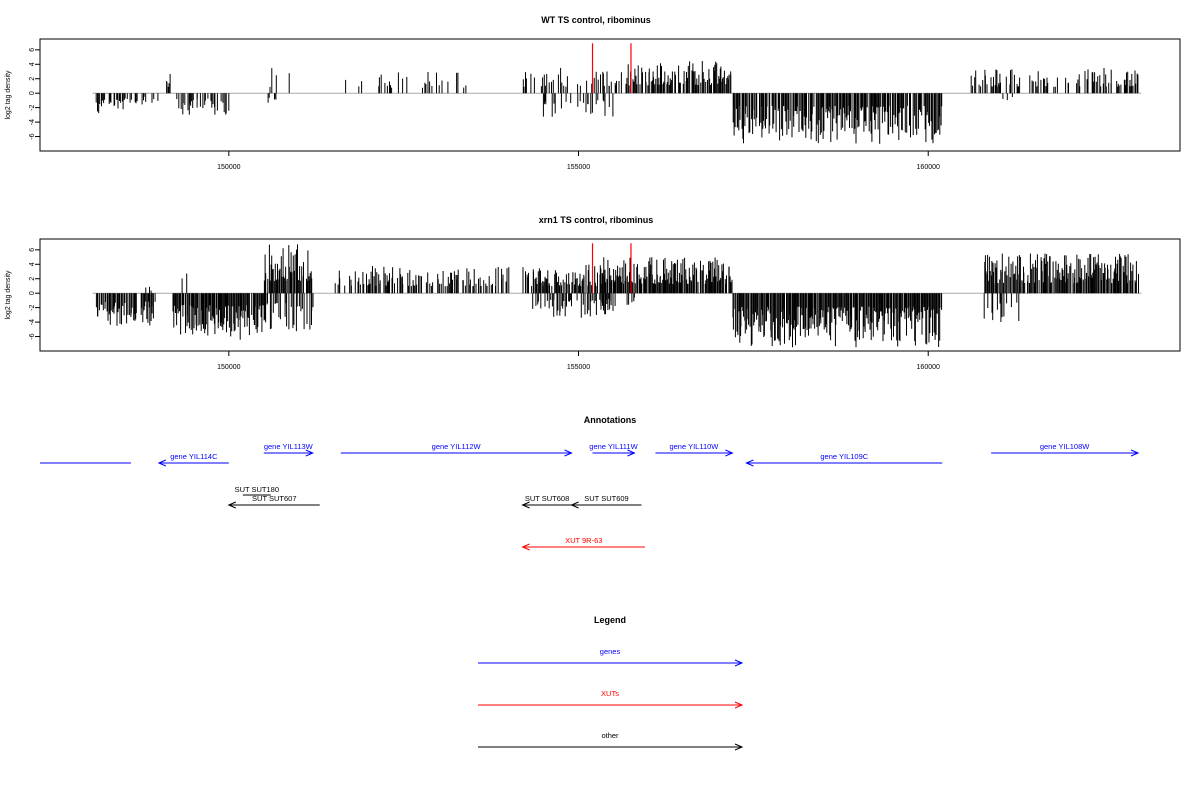  What do you see at coordinates (289, 446) in the screenshot?
I see `annotation-label: gene YIL113W` at bounding box center [289, 446].